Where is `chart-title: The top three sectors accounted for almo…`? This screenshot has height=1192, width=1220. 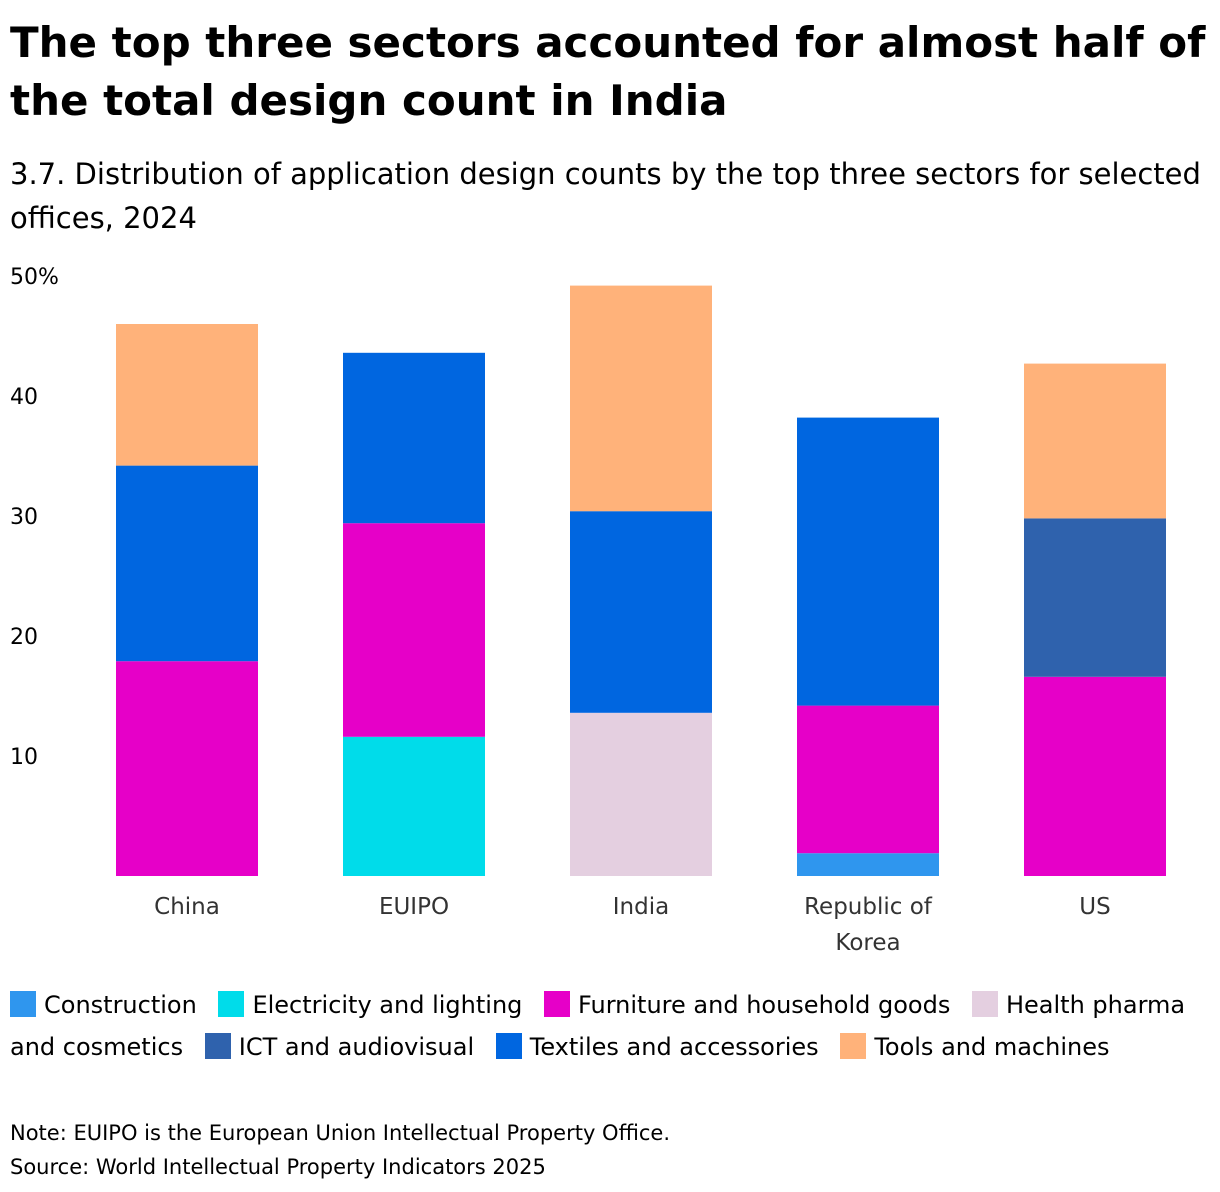
chart-title: The top three sectors accounted for almo… is located at coordinates (608, 71).